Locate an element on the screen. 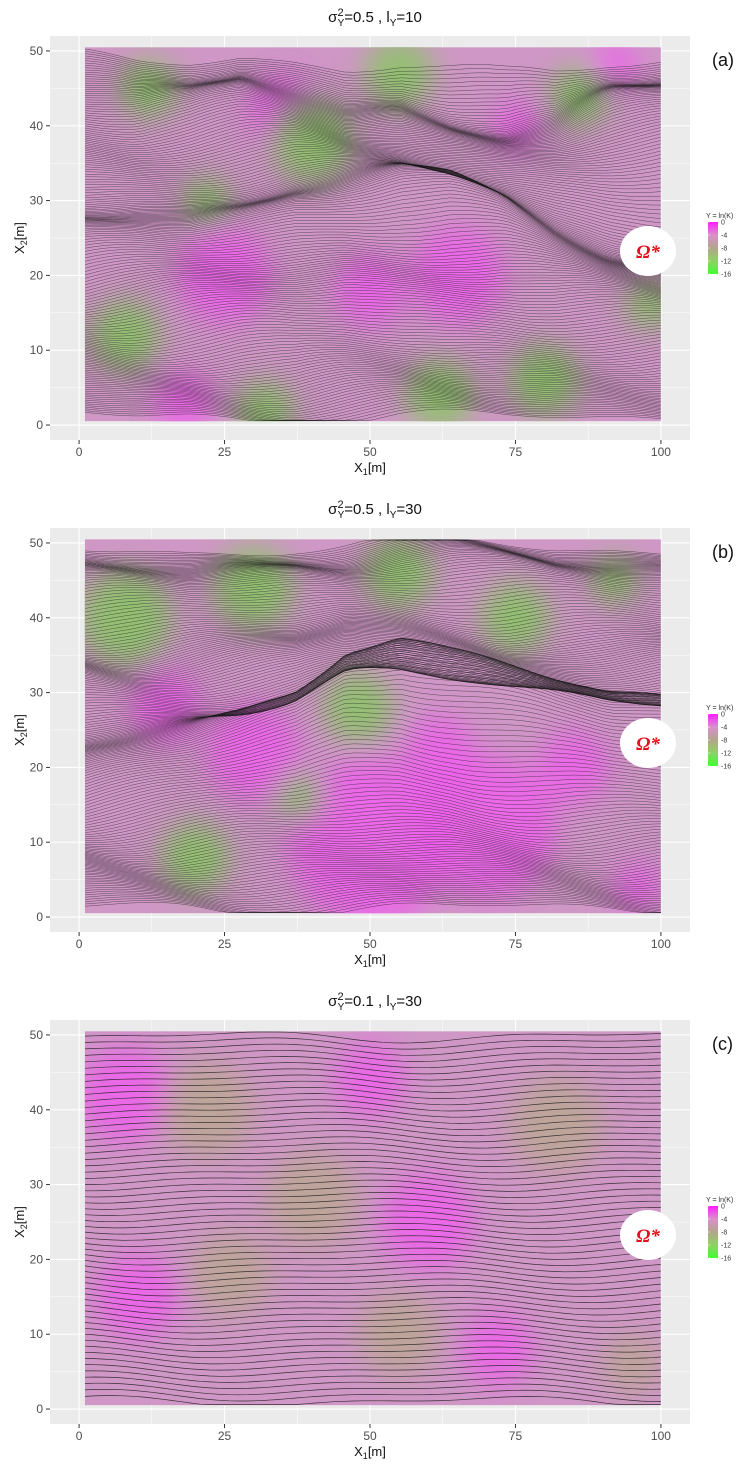 The width and height of the screenshot is (749, 1477). y-tick-label: 30 is located at coordinates (37, 693).